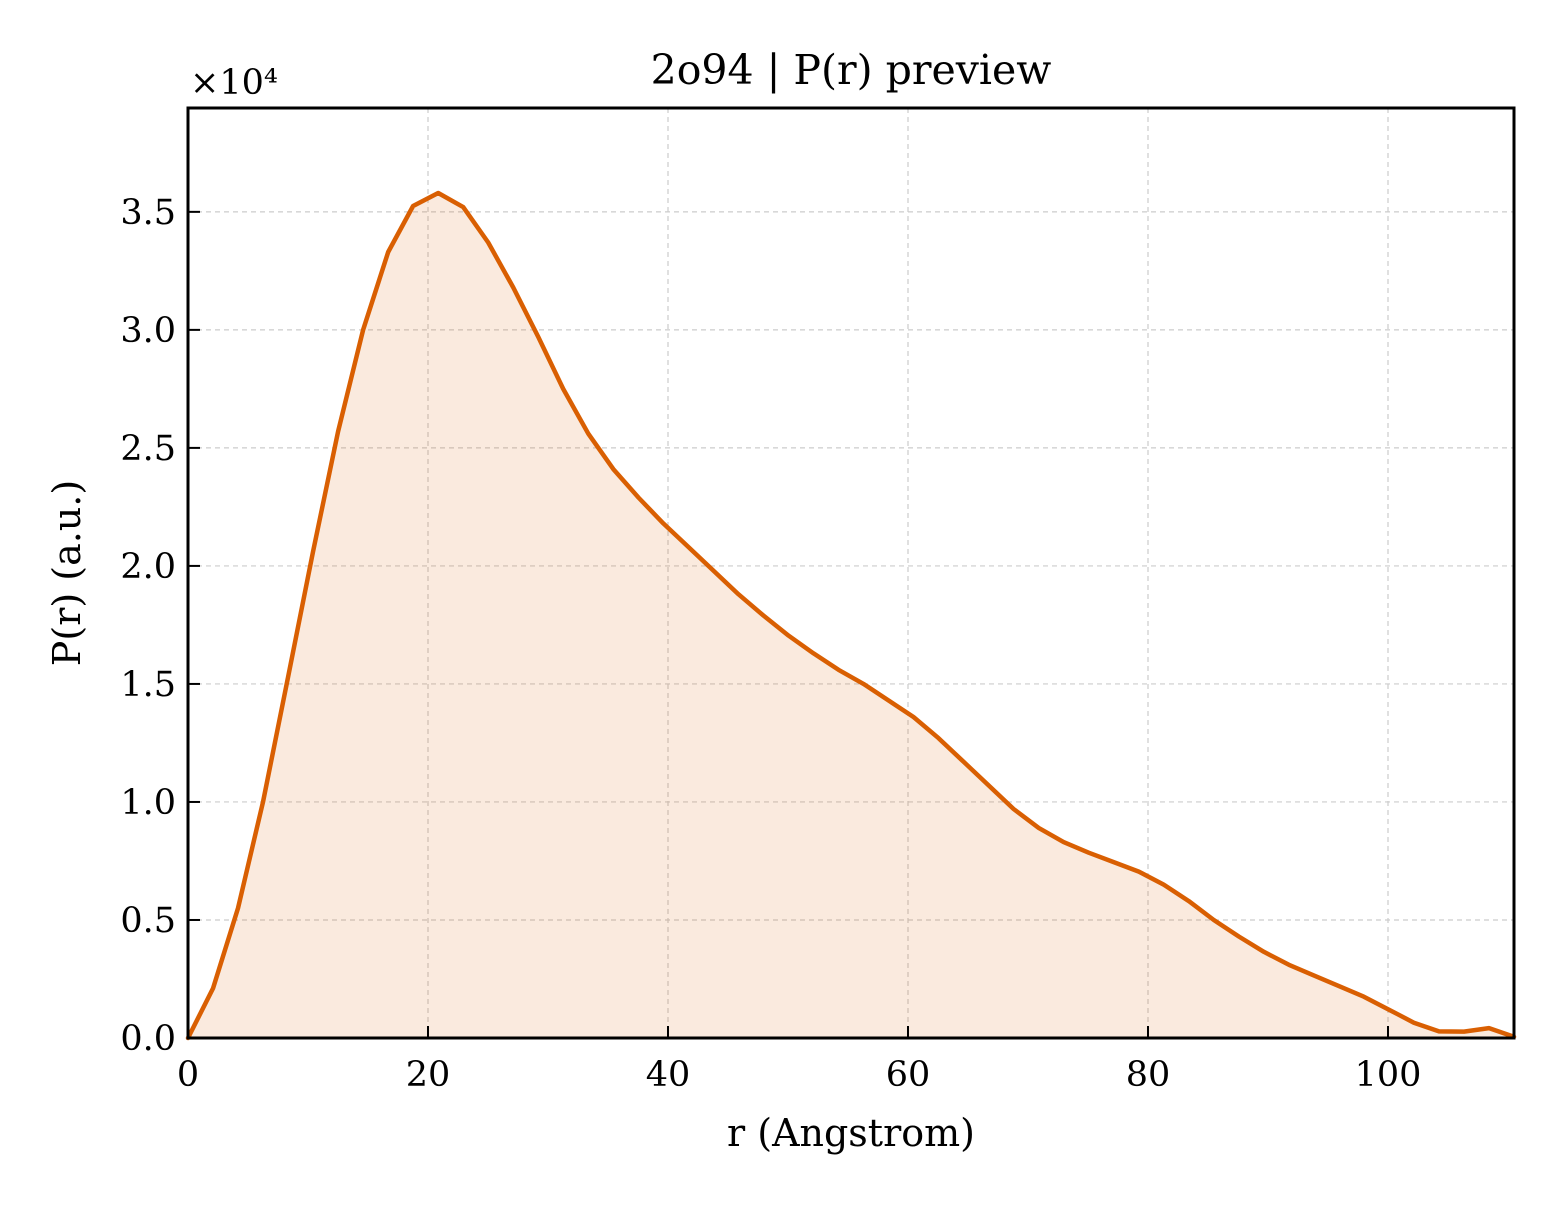  What do you see at coordinates (148, 449) in the screenshot?
I see `y-tick-label: 2.5` at bounding box center [148, 449].